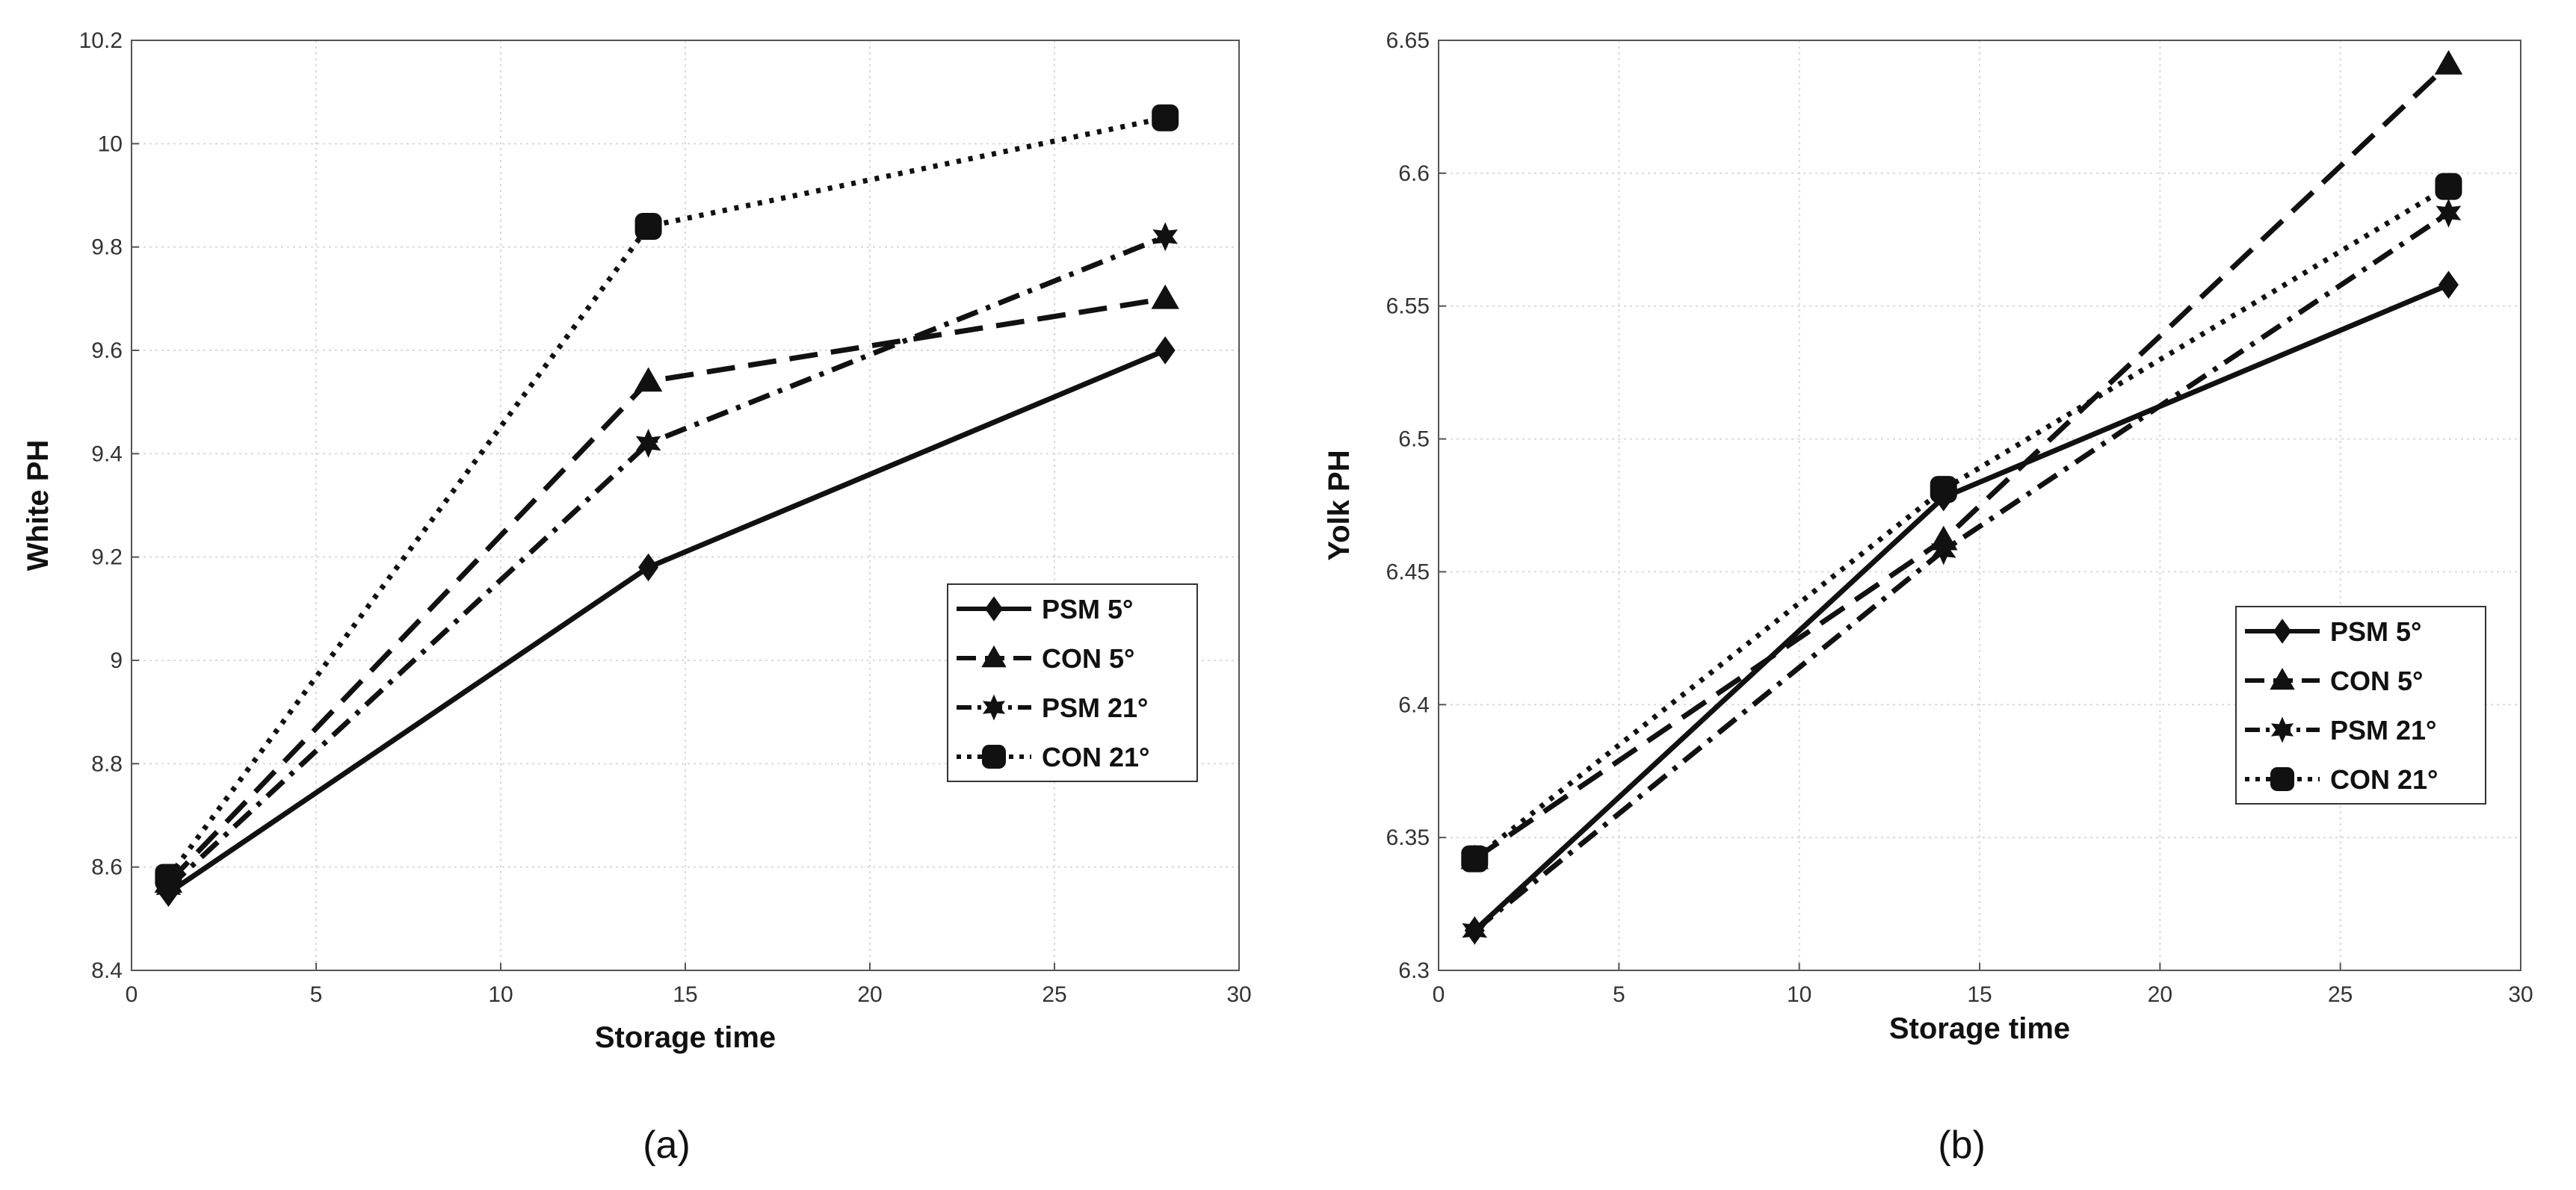  What do you see at coordinates (1414, 704) in the screenshot?
I see `y-tick-label: 6.4` at bounding box center [1414, 704].